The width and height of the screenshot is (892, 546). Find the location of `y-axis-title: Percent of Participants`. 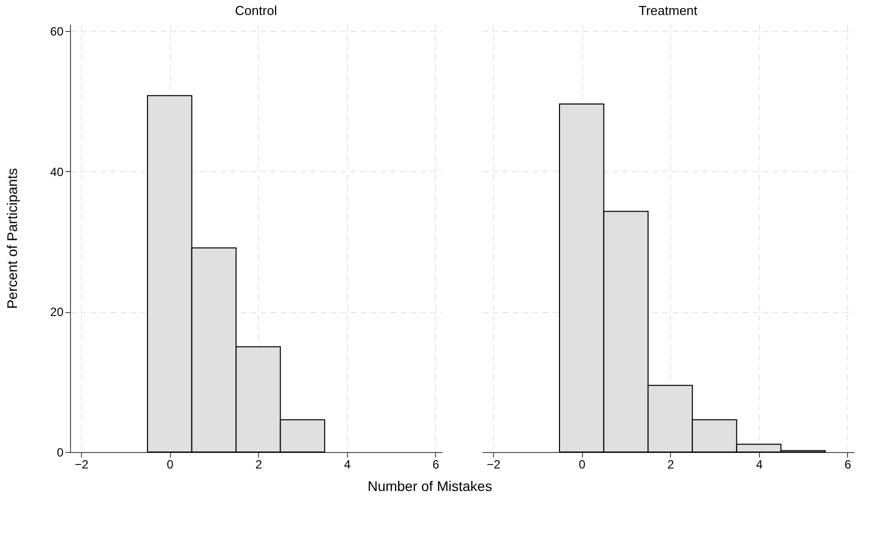

y-axis-title: Percent of Participants is located at coordinates (12, 238).